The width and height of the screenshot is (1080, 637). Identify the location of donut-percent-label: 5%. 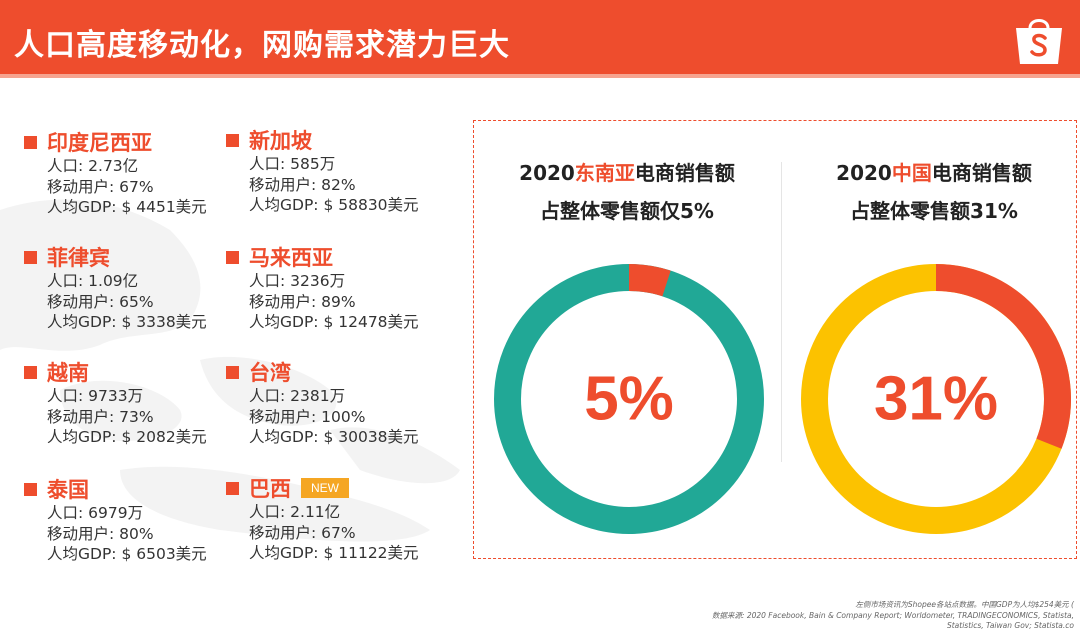
(629, 399).